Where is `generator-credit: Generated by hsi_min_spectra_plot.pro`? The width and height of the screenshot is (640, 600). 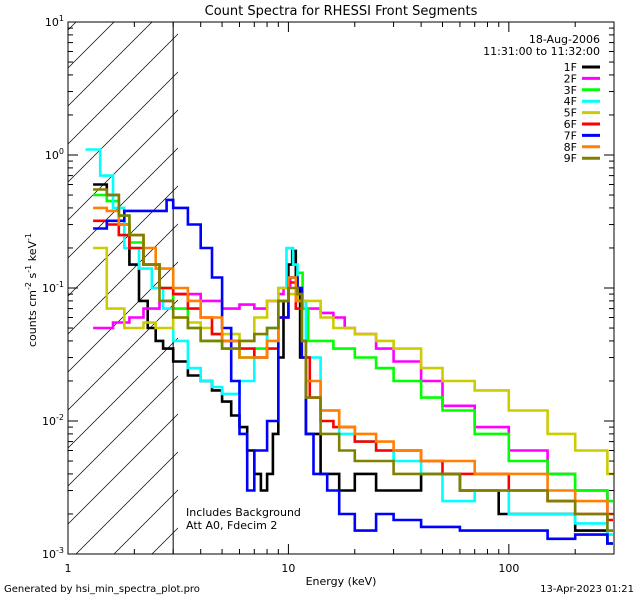
generator-credit: Generated by hsi_min_spectra_plot.pro is located at coordinates (102, 589).